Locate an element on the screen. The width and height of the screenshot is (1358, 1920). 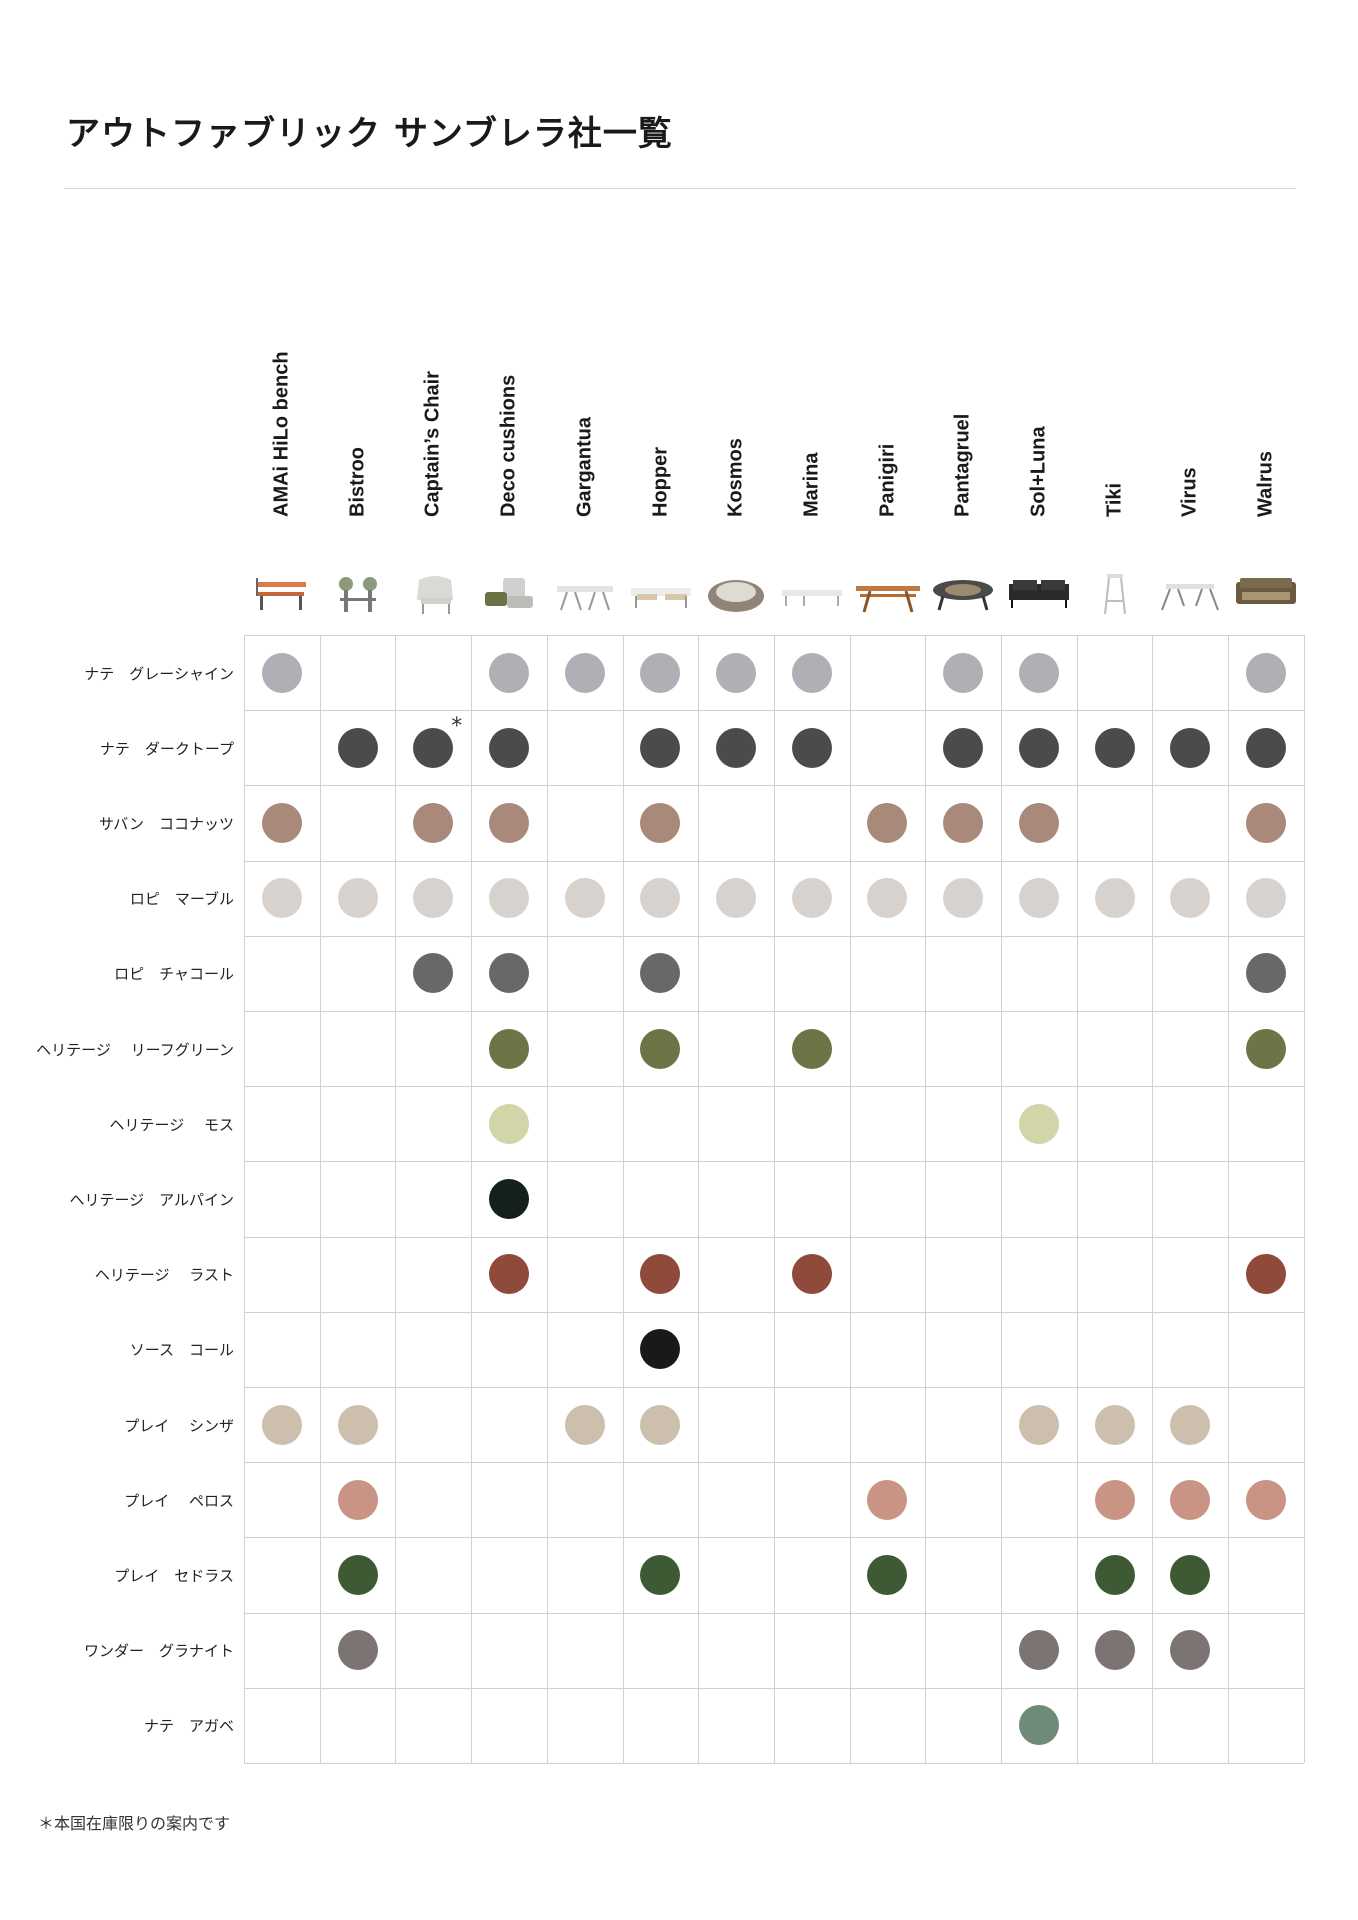
row-label: ワンダー グラナイト is located at coordinates (158, 1651).